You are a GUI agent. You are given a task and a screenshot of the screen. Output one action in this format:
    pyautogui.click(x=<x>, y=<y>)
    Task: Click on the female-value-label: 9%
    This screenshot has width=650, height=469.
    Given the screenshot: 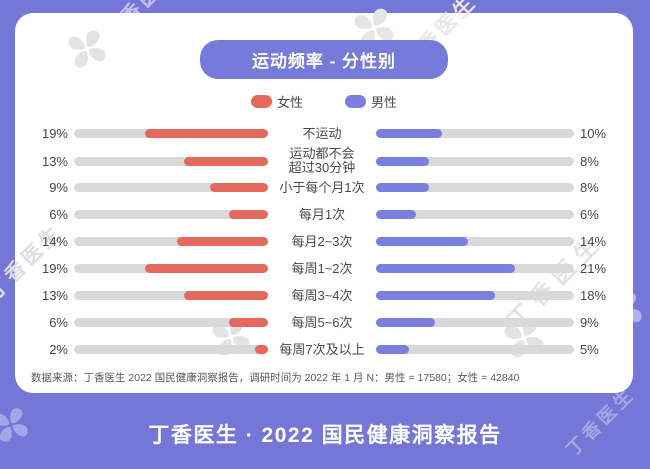 What is the action you would take?
    pyautogui.click(x=58, y=187)
    